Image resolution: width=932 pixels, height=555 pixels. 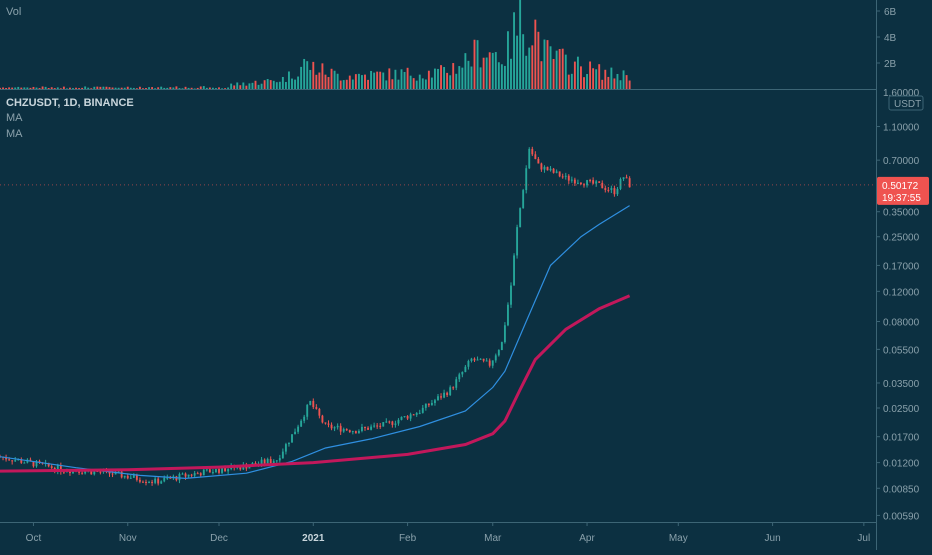 What do you see at coordinates (901, 409) in the screenshot?
I see `price-tick-label: 0.02500` at bounding box center [901, 409].